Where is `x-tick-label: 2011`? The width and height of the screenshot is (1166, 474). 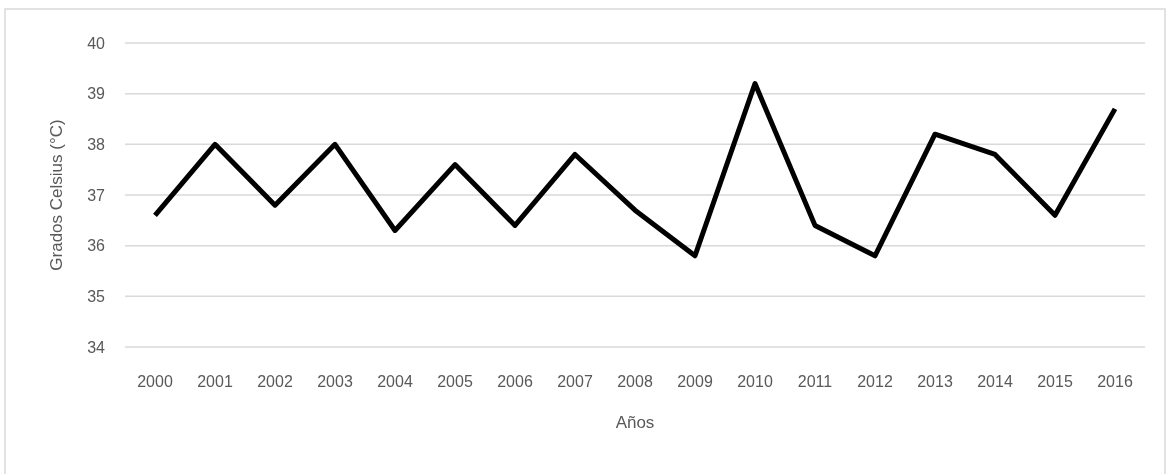 x-tick-label: 2011 is located at coordinates (815, 381).